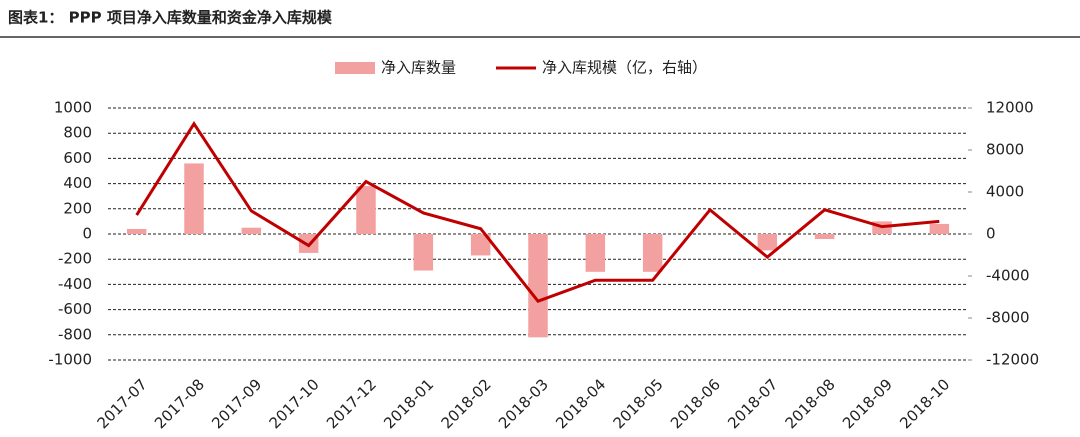  What do you see at coordinates (294, 403) in the screenshot?
I see `x-tick-label: 2017-10` at bounding box center [294, 403].